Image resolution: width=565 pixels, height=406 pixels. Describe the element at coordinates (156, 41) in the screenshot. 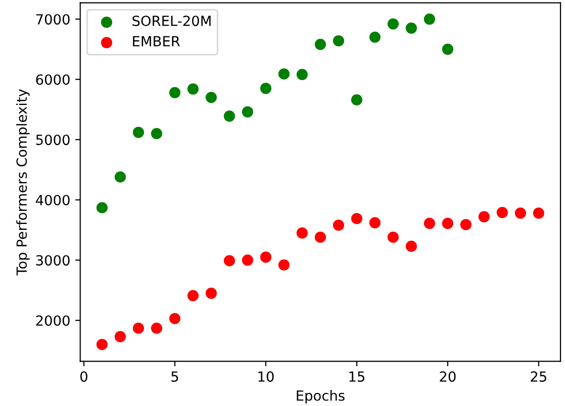

I see `legend-label: EMBER` at that location.